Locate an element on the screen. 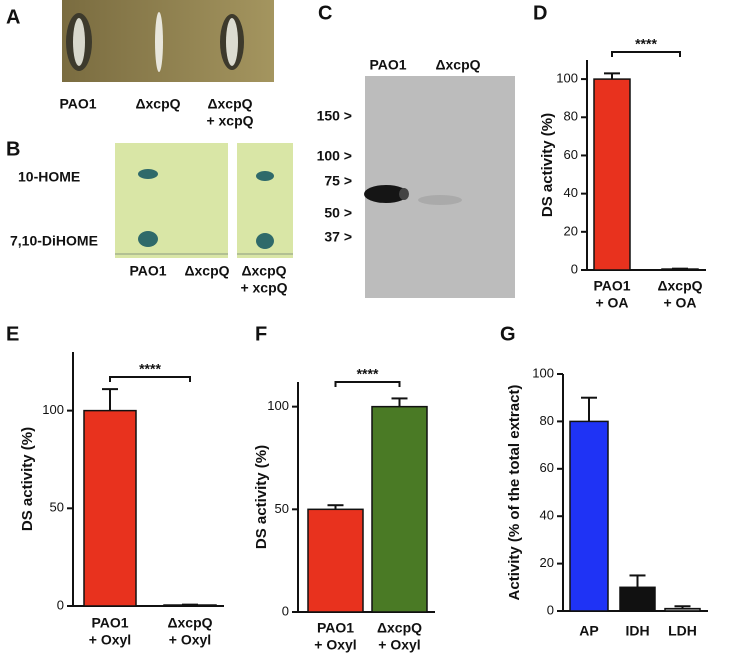 This screenshot has width=733, height=664. lane-label: ΔxcpQ is located at coordinates (457, 65).